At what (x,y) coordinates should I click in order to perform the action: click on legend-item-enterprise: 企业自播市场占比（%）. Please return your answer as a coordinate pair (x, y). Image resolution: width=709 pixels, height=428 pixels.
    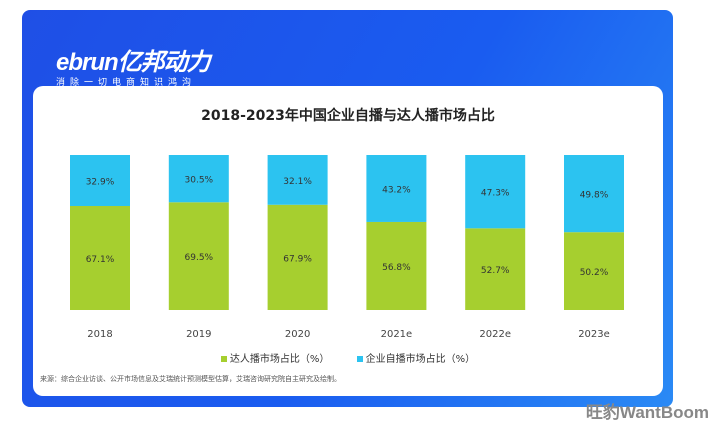
    Looking at the image, I should click on (416, 359).